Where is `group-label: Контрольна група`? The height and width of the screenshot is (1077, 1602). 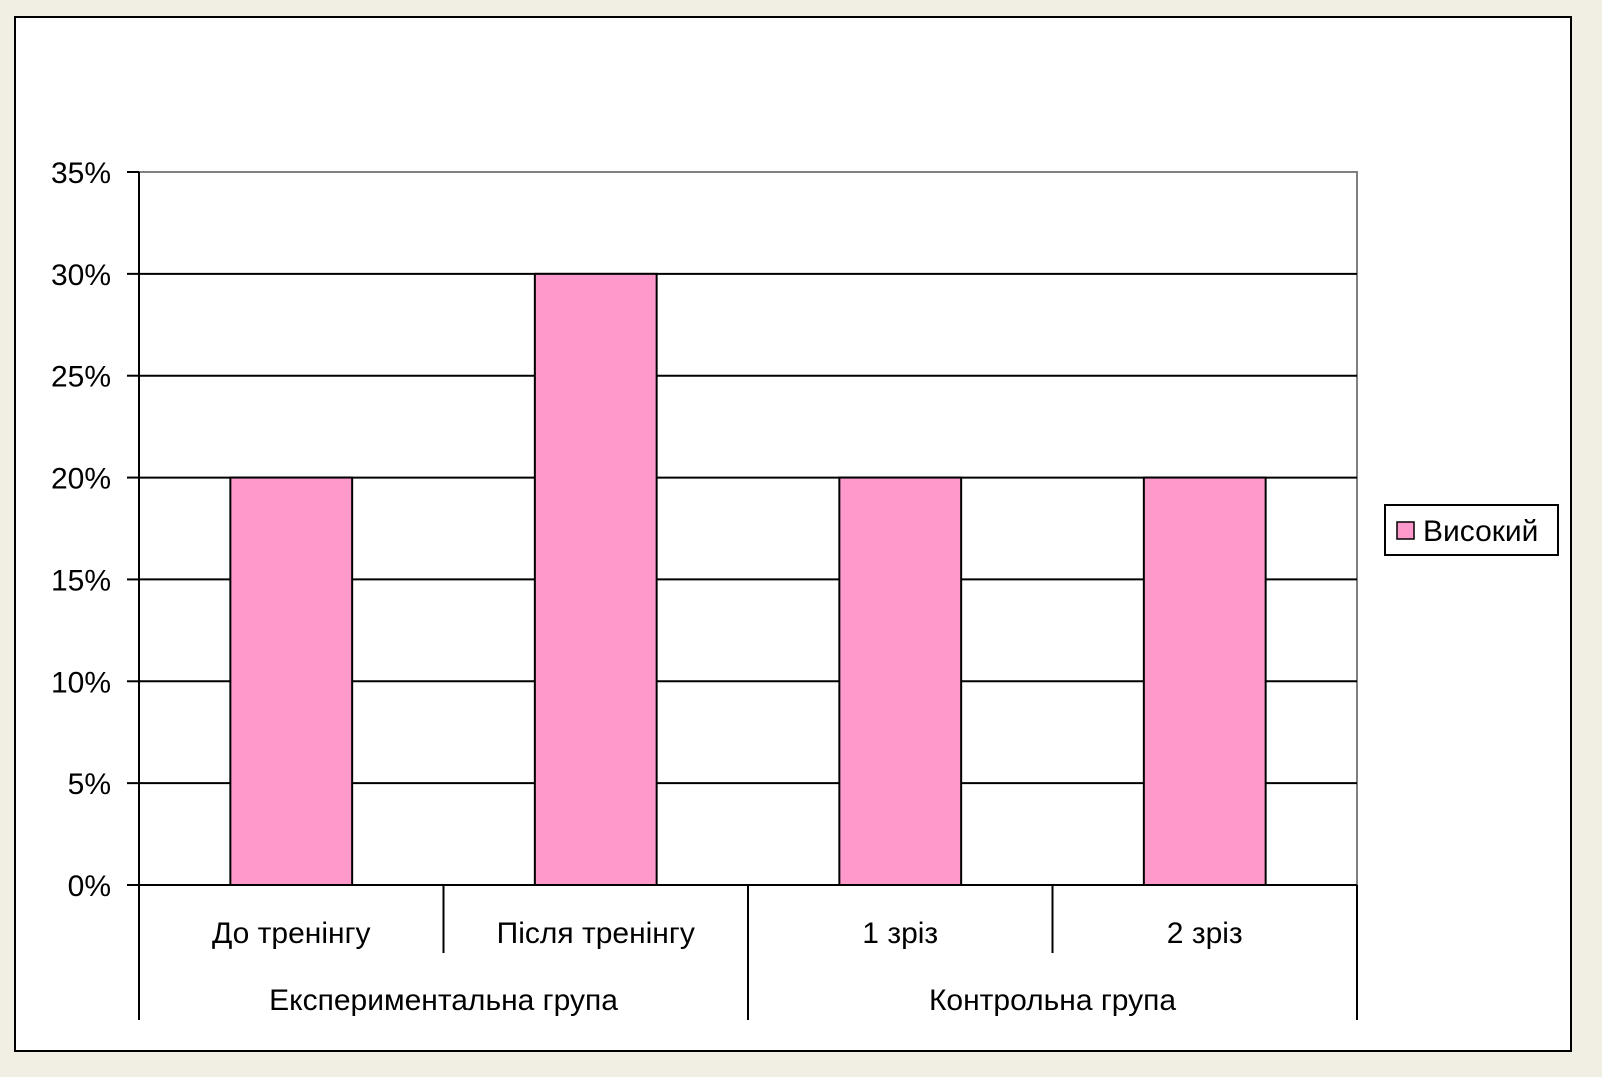 group-label: Контрольна група is located at coordinates (1052, 1000).